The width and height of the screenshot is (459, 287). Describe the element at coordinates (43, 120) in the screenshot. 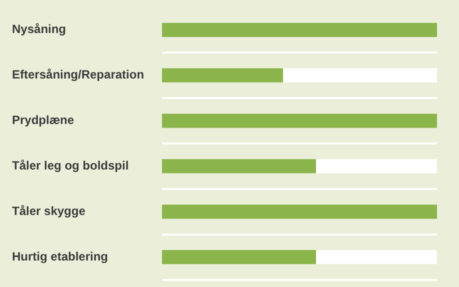

I see `y-tick-label: Prydplæne` at that location.